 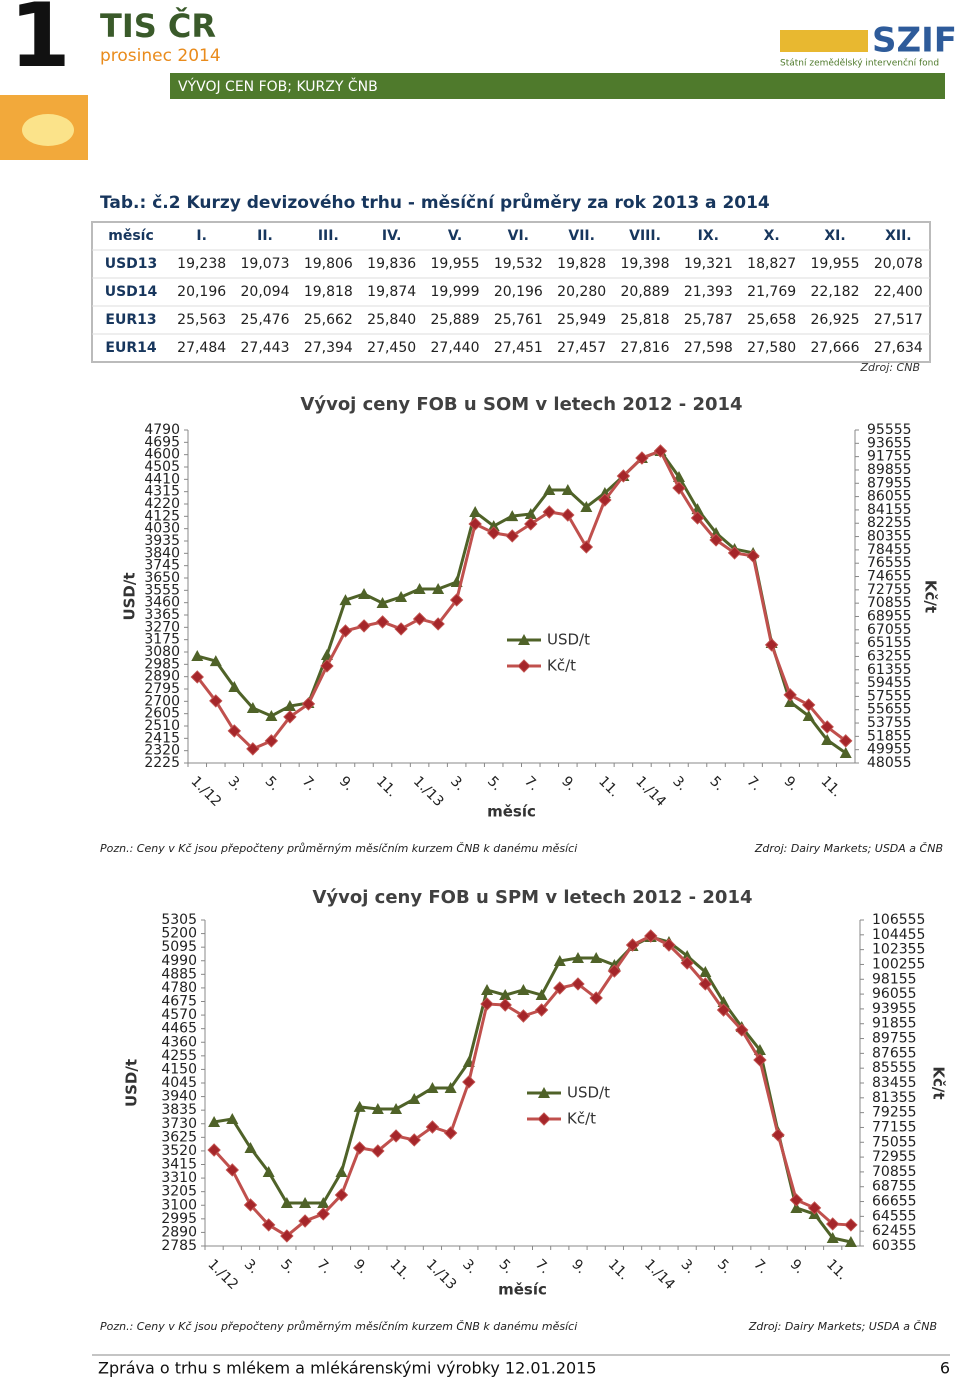 What do you see at coordinates (581, 292) in the screenshot?
I see `table-cell: 20,280` at bounding box center [581, 292].